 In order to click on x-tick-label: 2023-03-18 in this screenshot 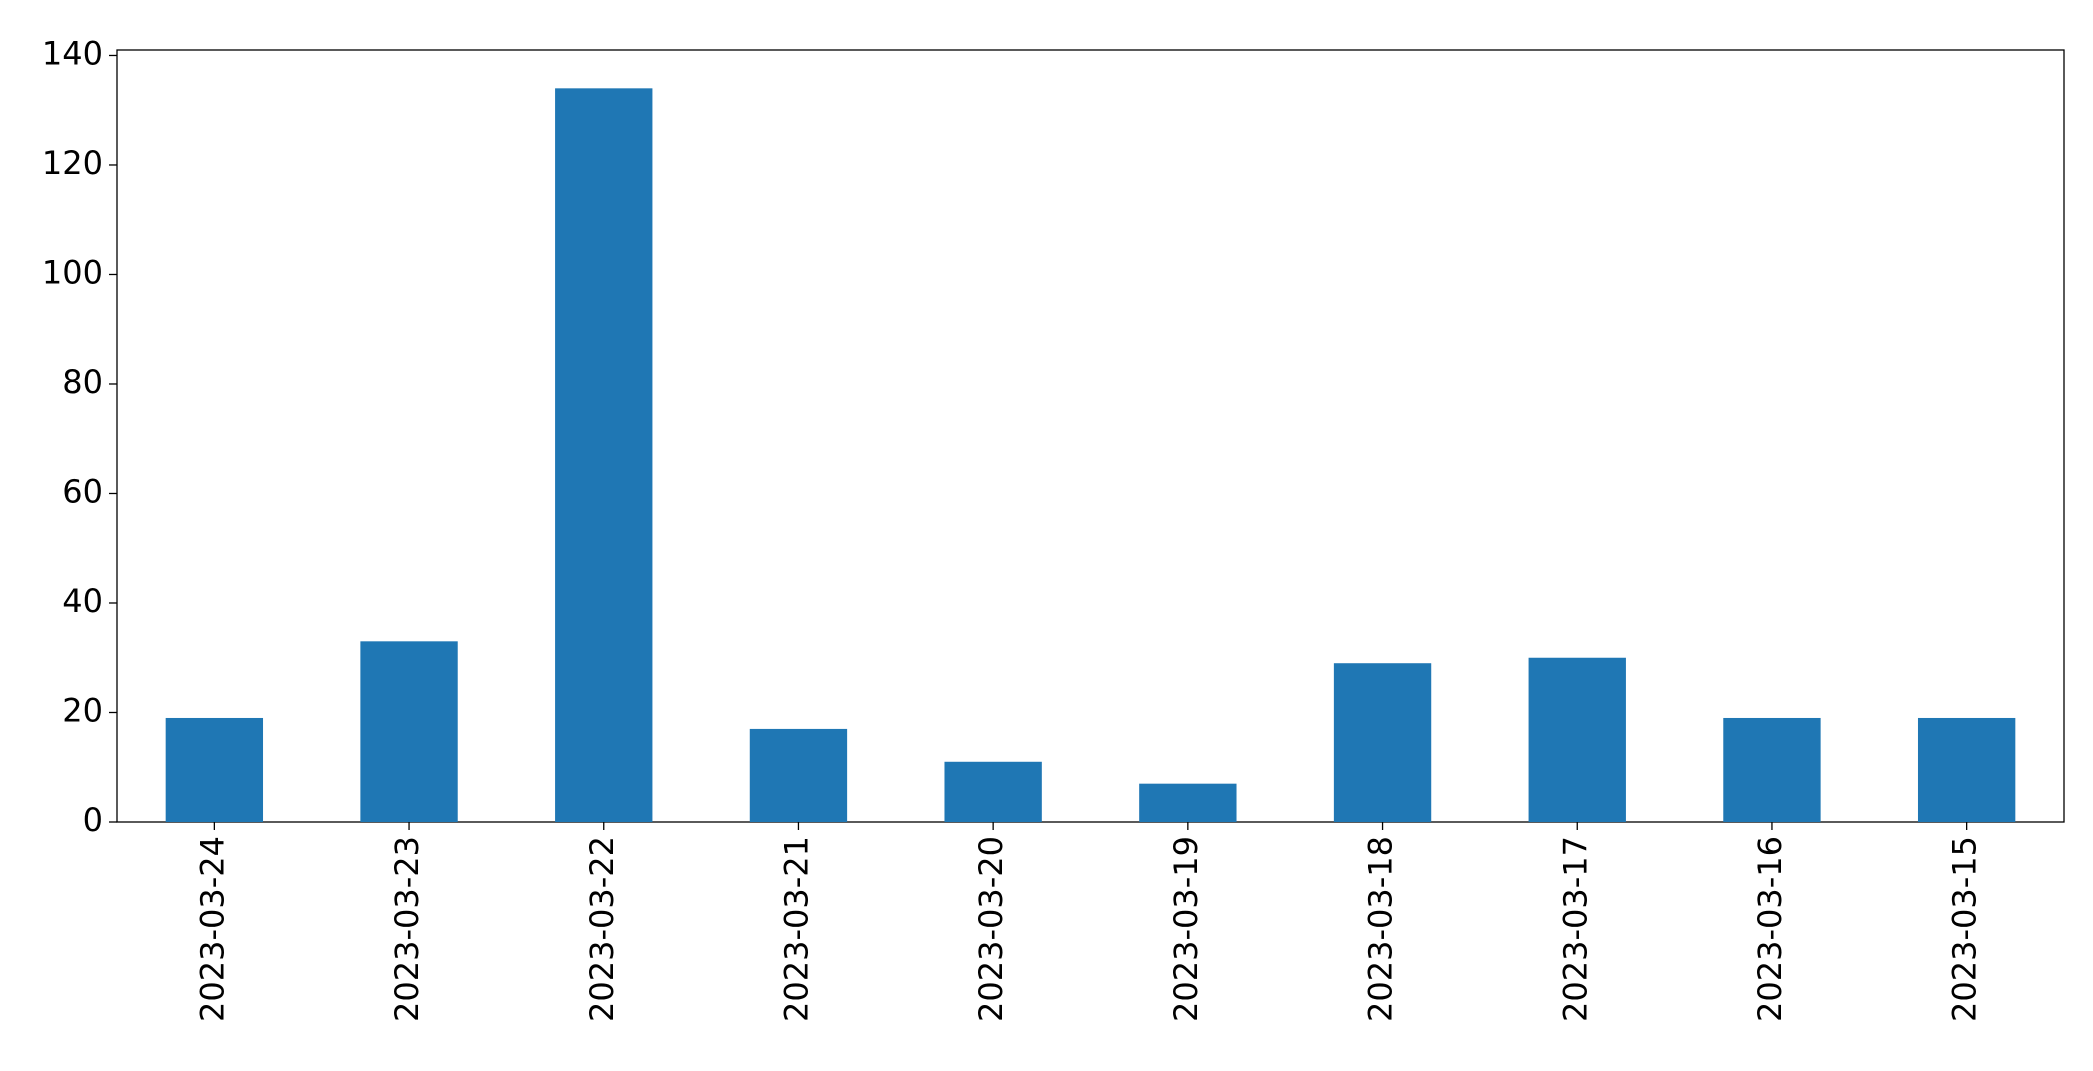, I will do `click(1381, 929)`.